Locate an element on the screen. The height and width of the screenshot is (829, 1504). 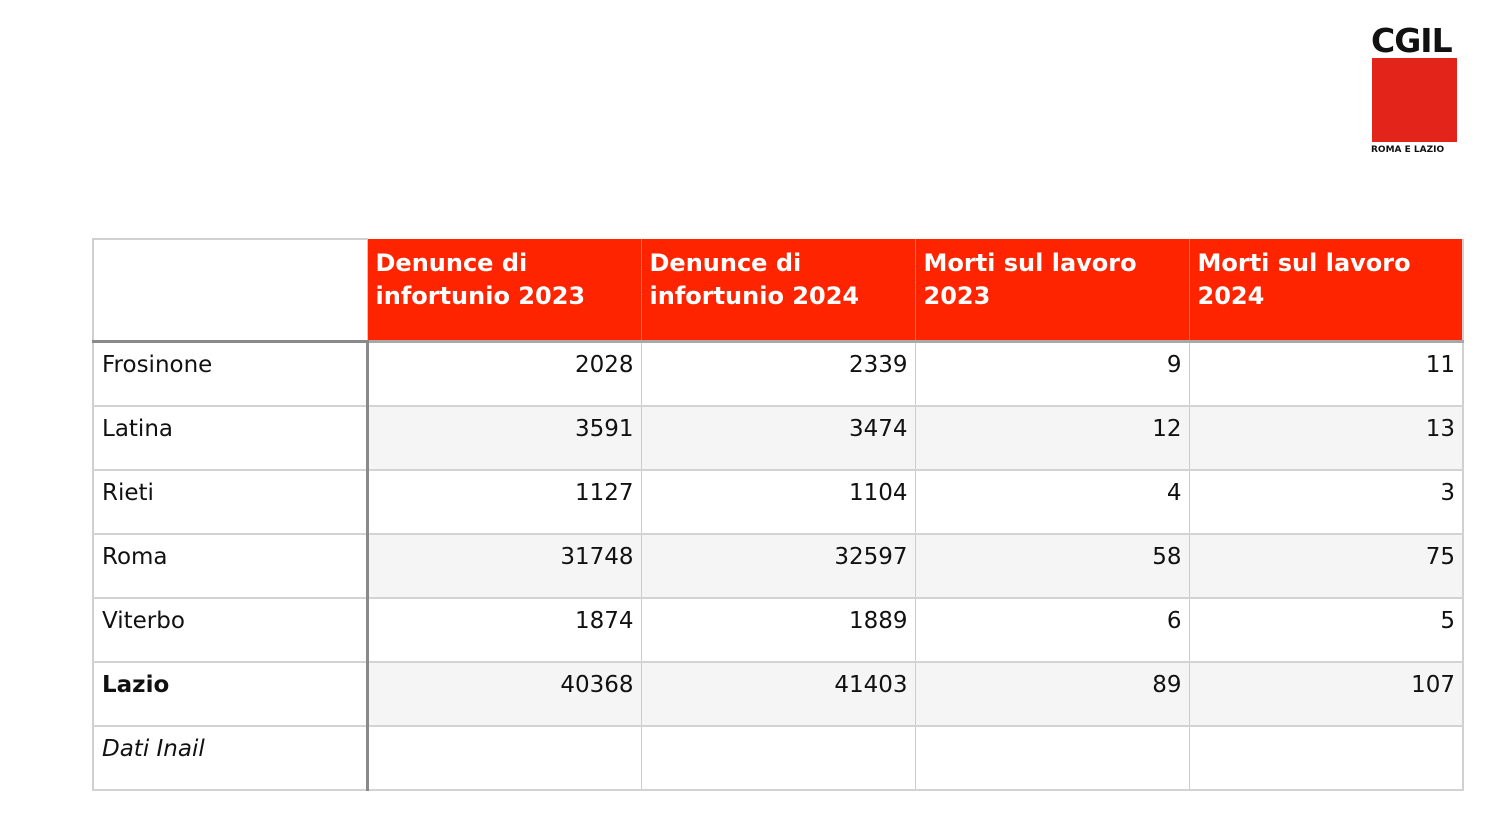
cell-value: 40368 is located at coordinates (504, 694).